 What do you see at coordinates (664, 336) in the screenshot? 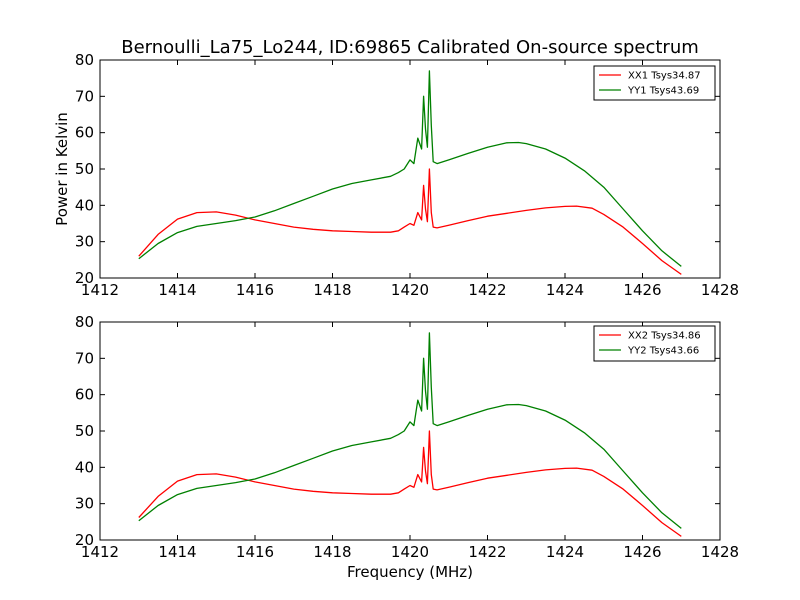
I see `legend-entry: XX2 Tsys34.86` at bounding box center [664, 336].